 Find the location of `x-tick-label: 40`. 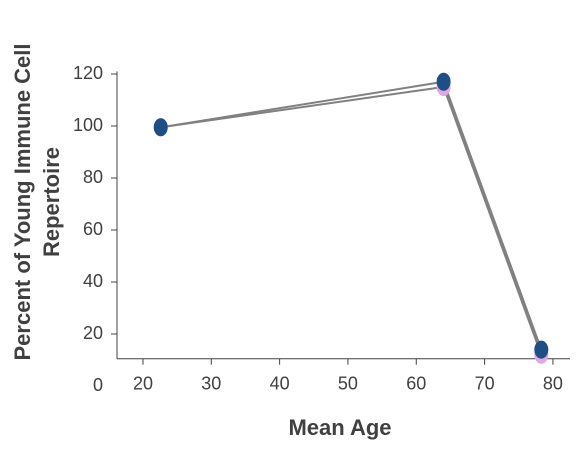

x-tick-label: 40 is located at coordinates (280, 383).